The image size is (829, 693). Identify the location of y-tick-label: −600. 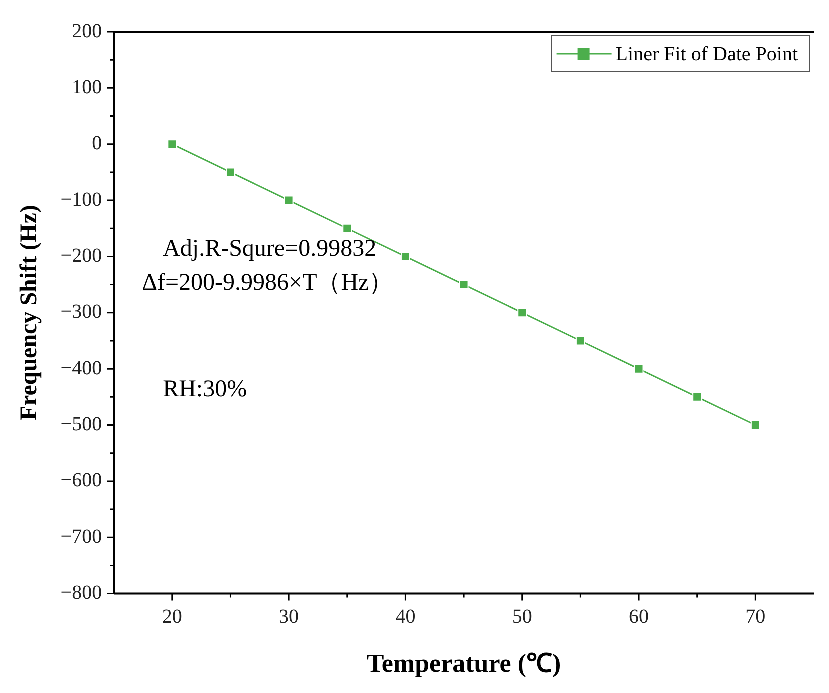
(81, 481).